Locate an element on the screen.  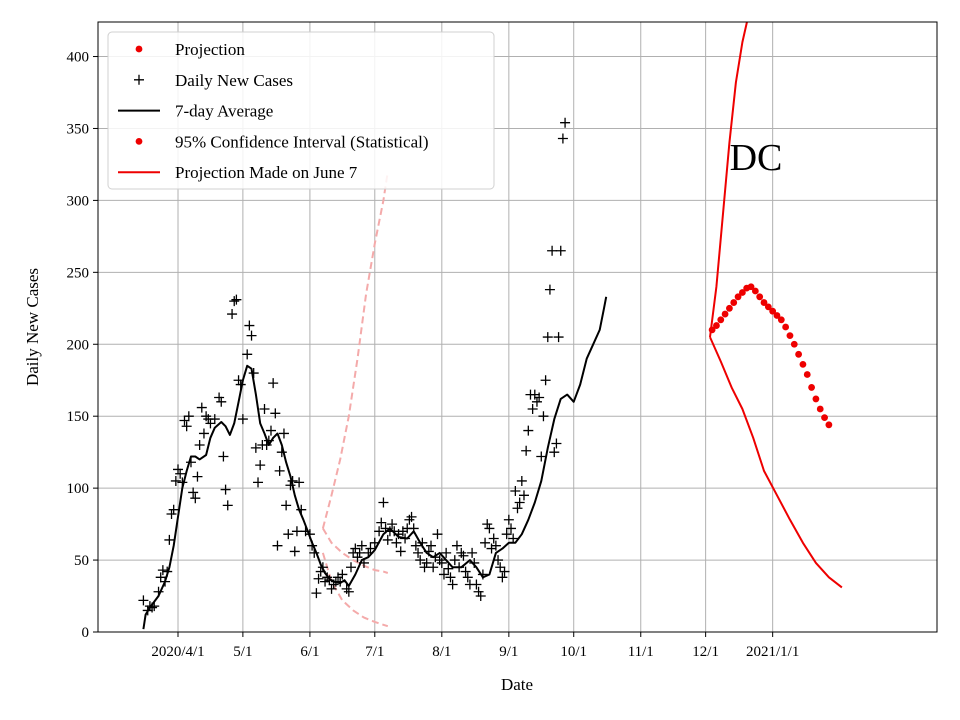
y-tick-label: 100 is located at coordinates (78, 489).